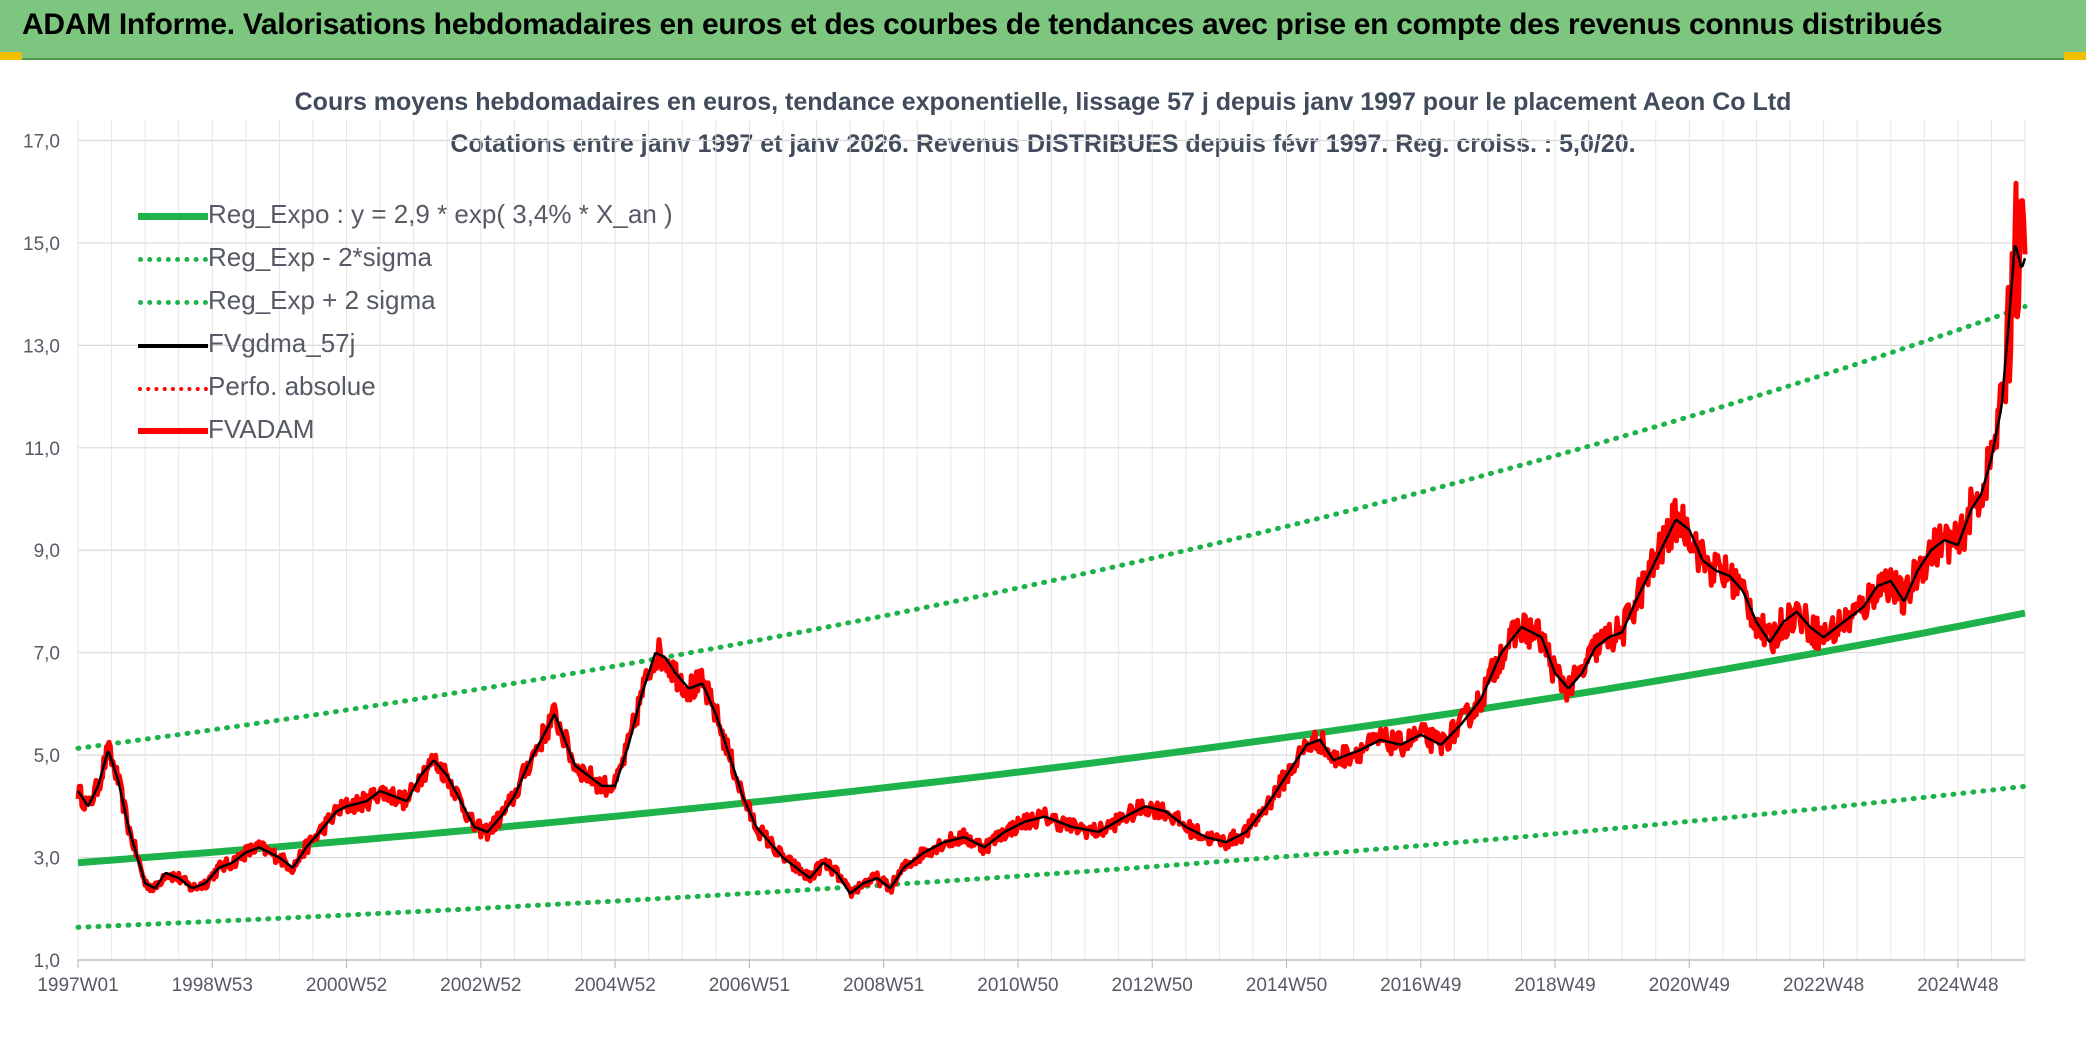 The image size is (2086, 1037). What do you see at coordinates (1286, 985) in the screenshot?
I see `x-tick-label: 2014W50` at bounding box center [1286, 985].